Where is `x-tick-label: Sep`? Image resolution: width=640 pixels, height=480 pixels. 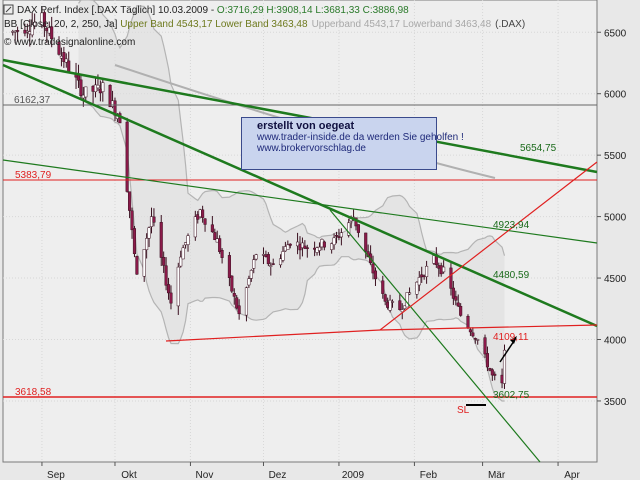 x-tick-label: Sep is located at coordinates (56, 475).